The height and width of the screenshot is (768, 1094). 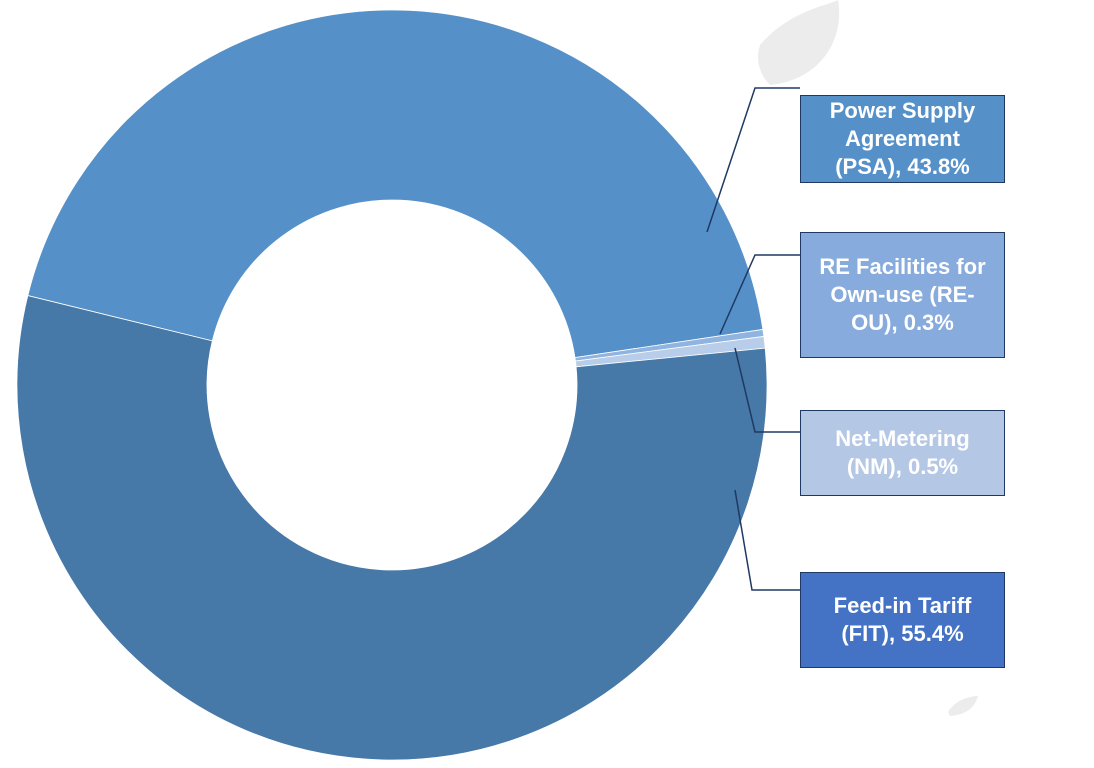 I want to click on data-label: Power Supply Agreement (PSA)43.8%, so click(x=902, y=139).